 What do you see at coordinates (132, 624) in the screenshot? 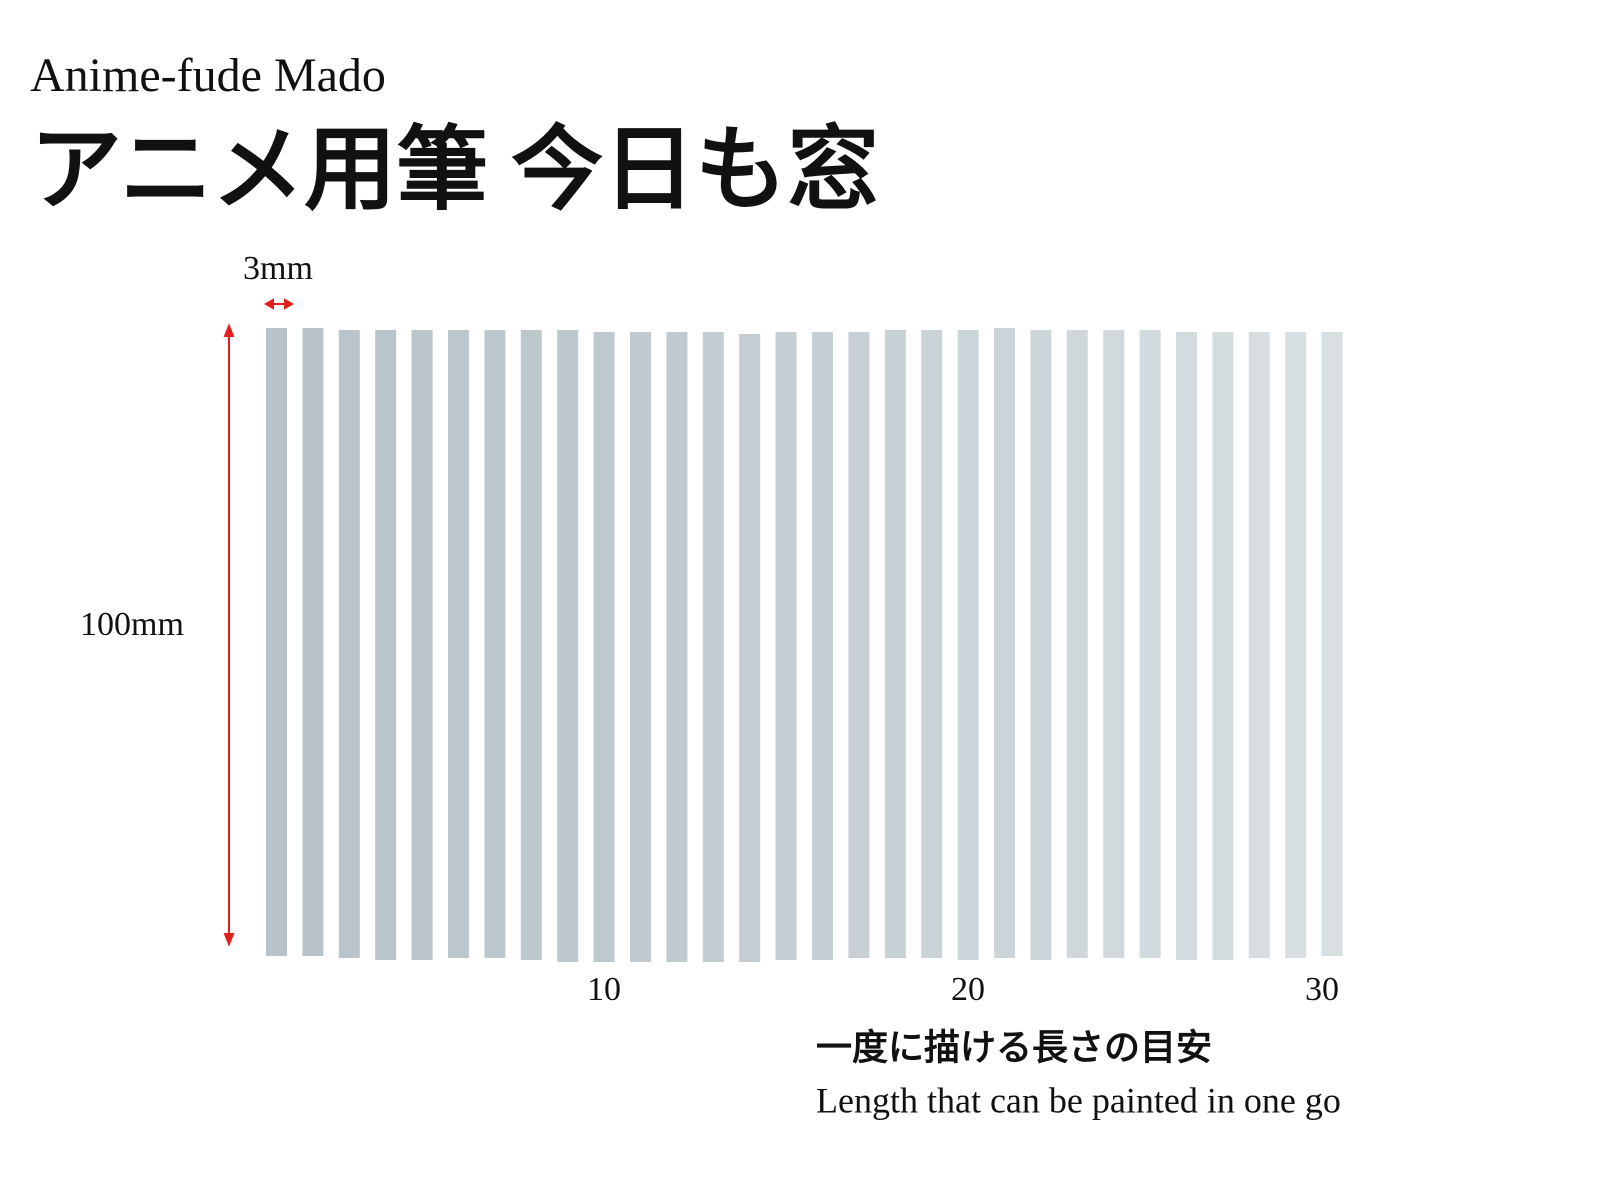
I see `height-label: 100mm` at bounding box center [132, 624].